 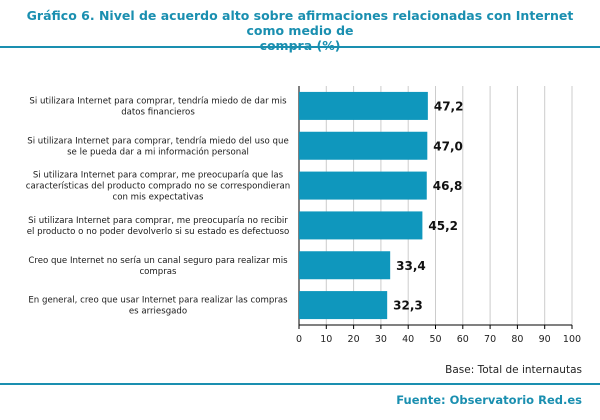 I want to click on bar-value-label: 33,4, so click(x=411, y=266).